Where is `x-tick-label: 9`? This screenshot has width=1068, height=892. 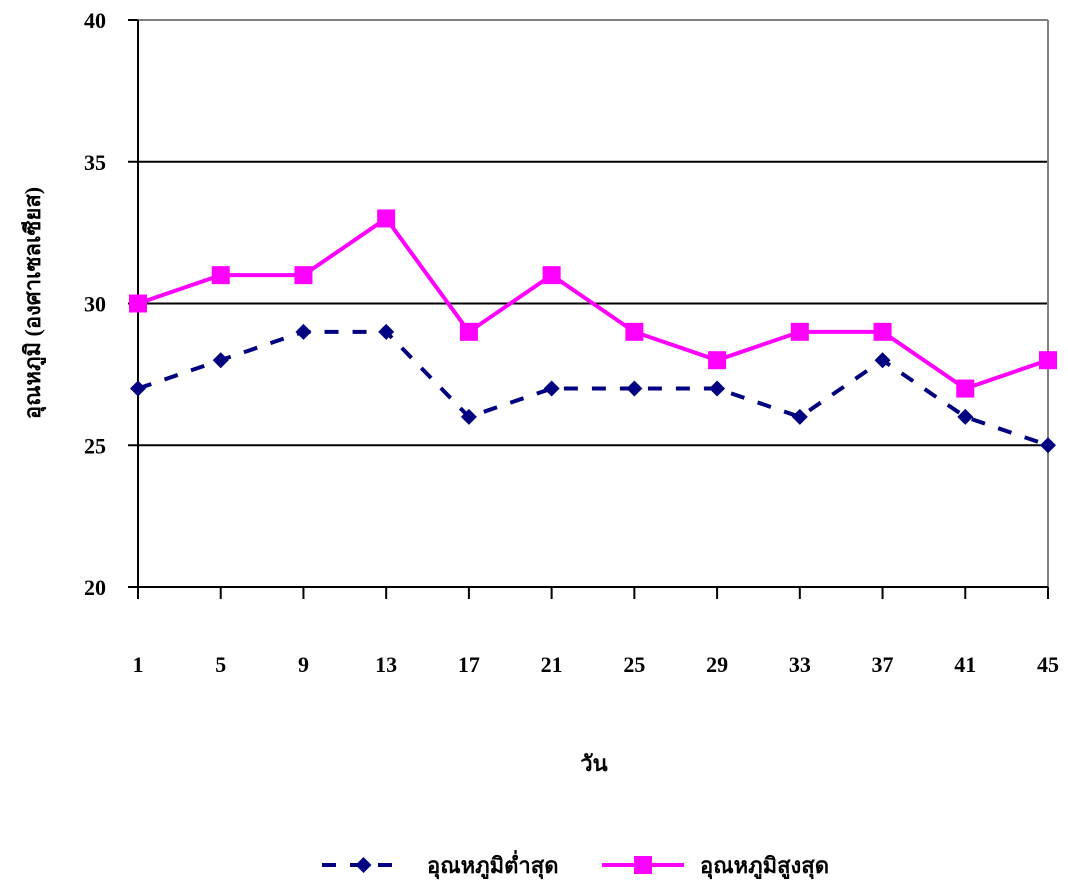
x-tick-label: 9 is located at coordinates (303, 664).